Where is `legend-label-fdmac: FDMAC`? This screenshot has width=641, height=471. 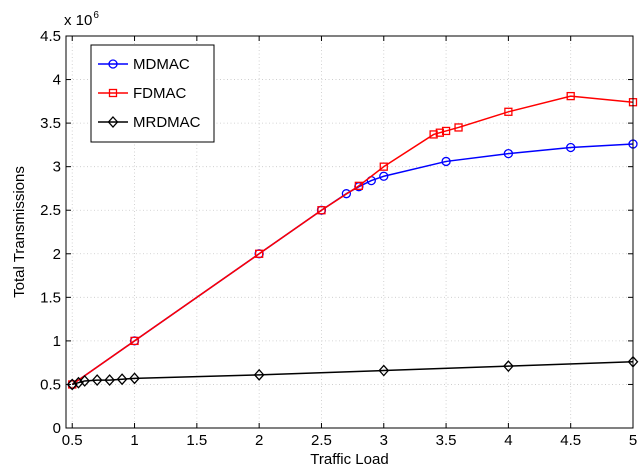 legend-label-fdmac: FDMAC is located at coordinates (159, 93).